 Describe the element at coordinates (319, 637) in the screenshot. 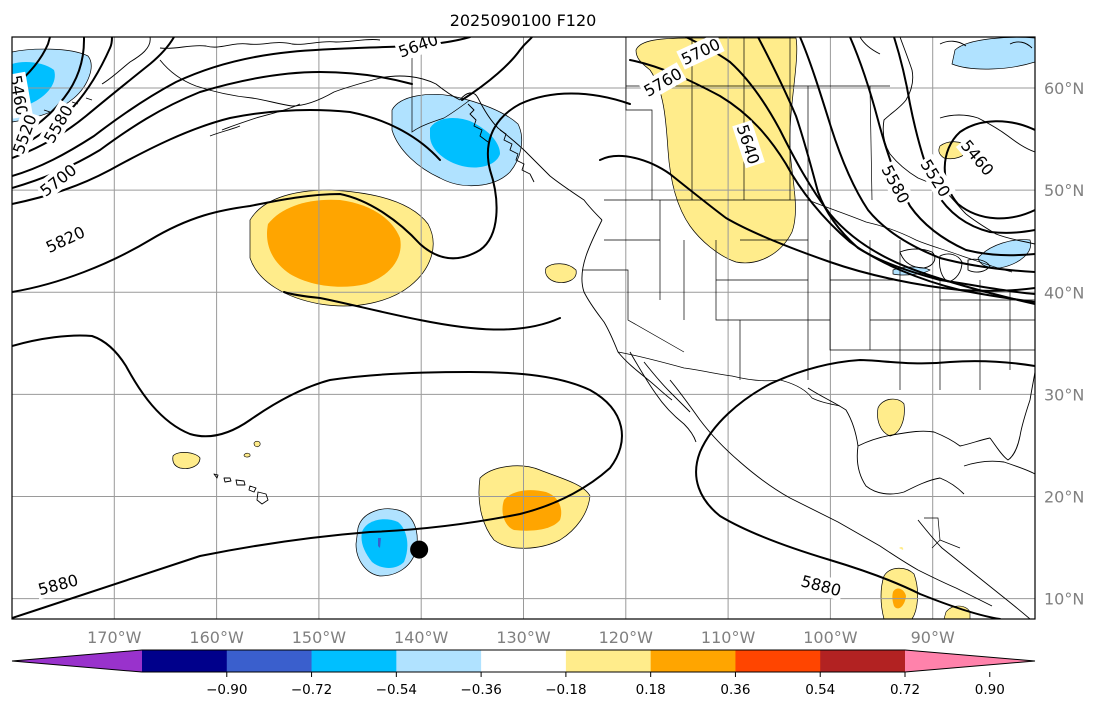

I see `longitude-label: 150°W` at that location.